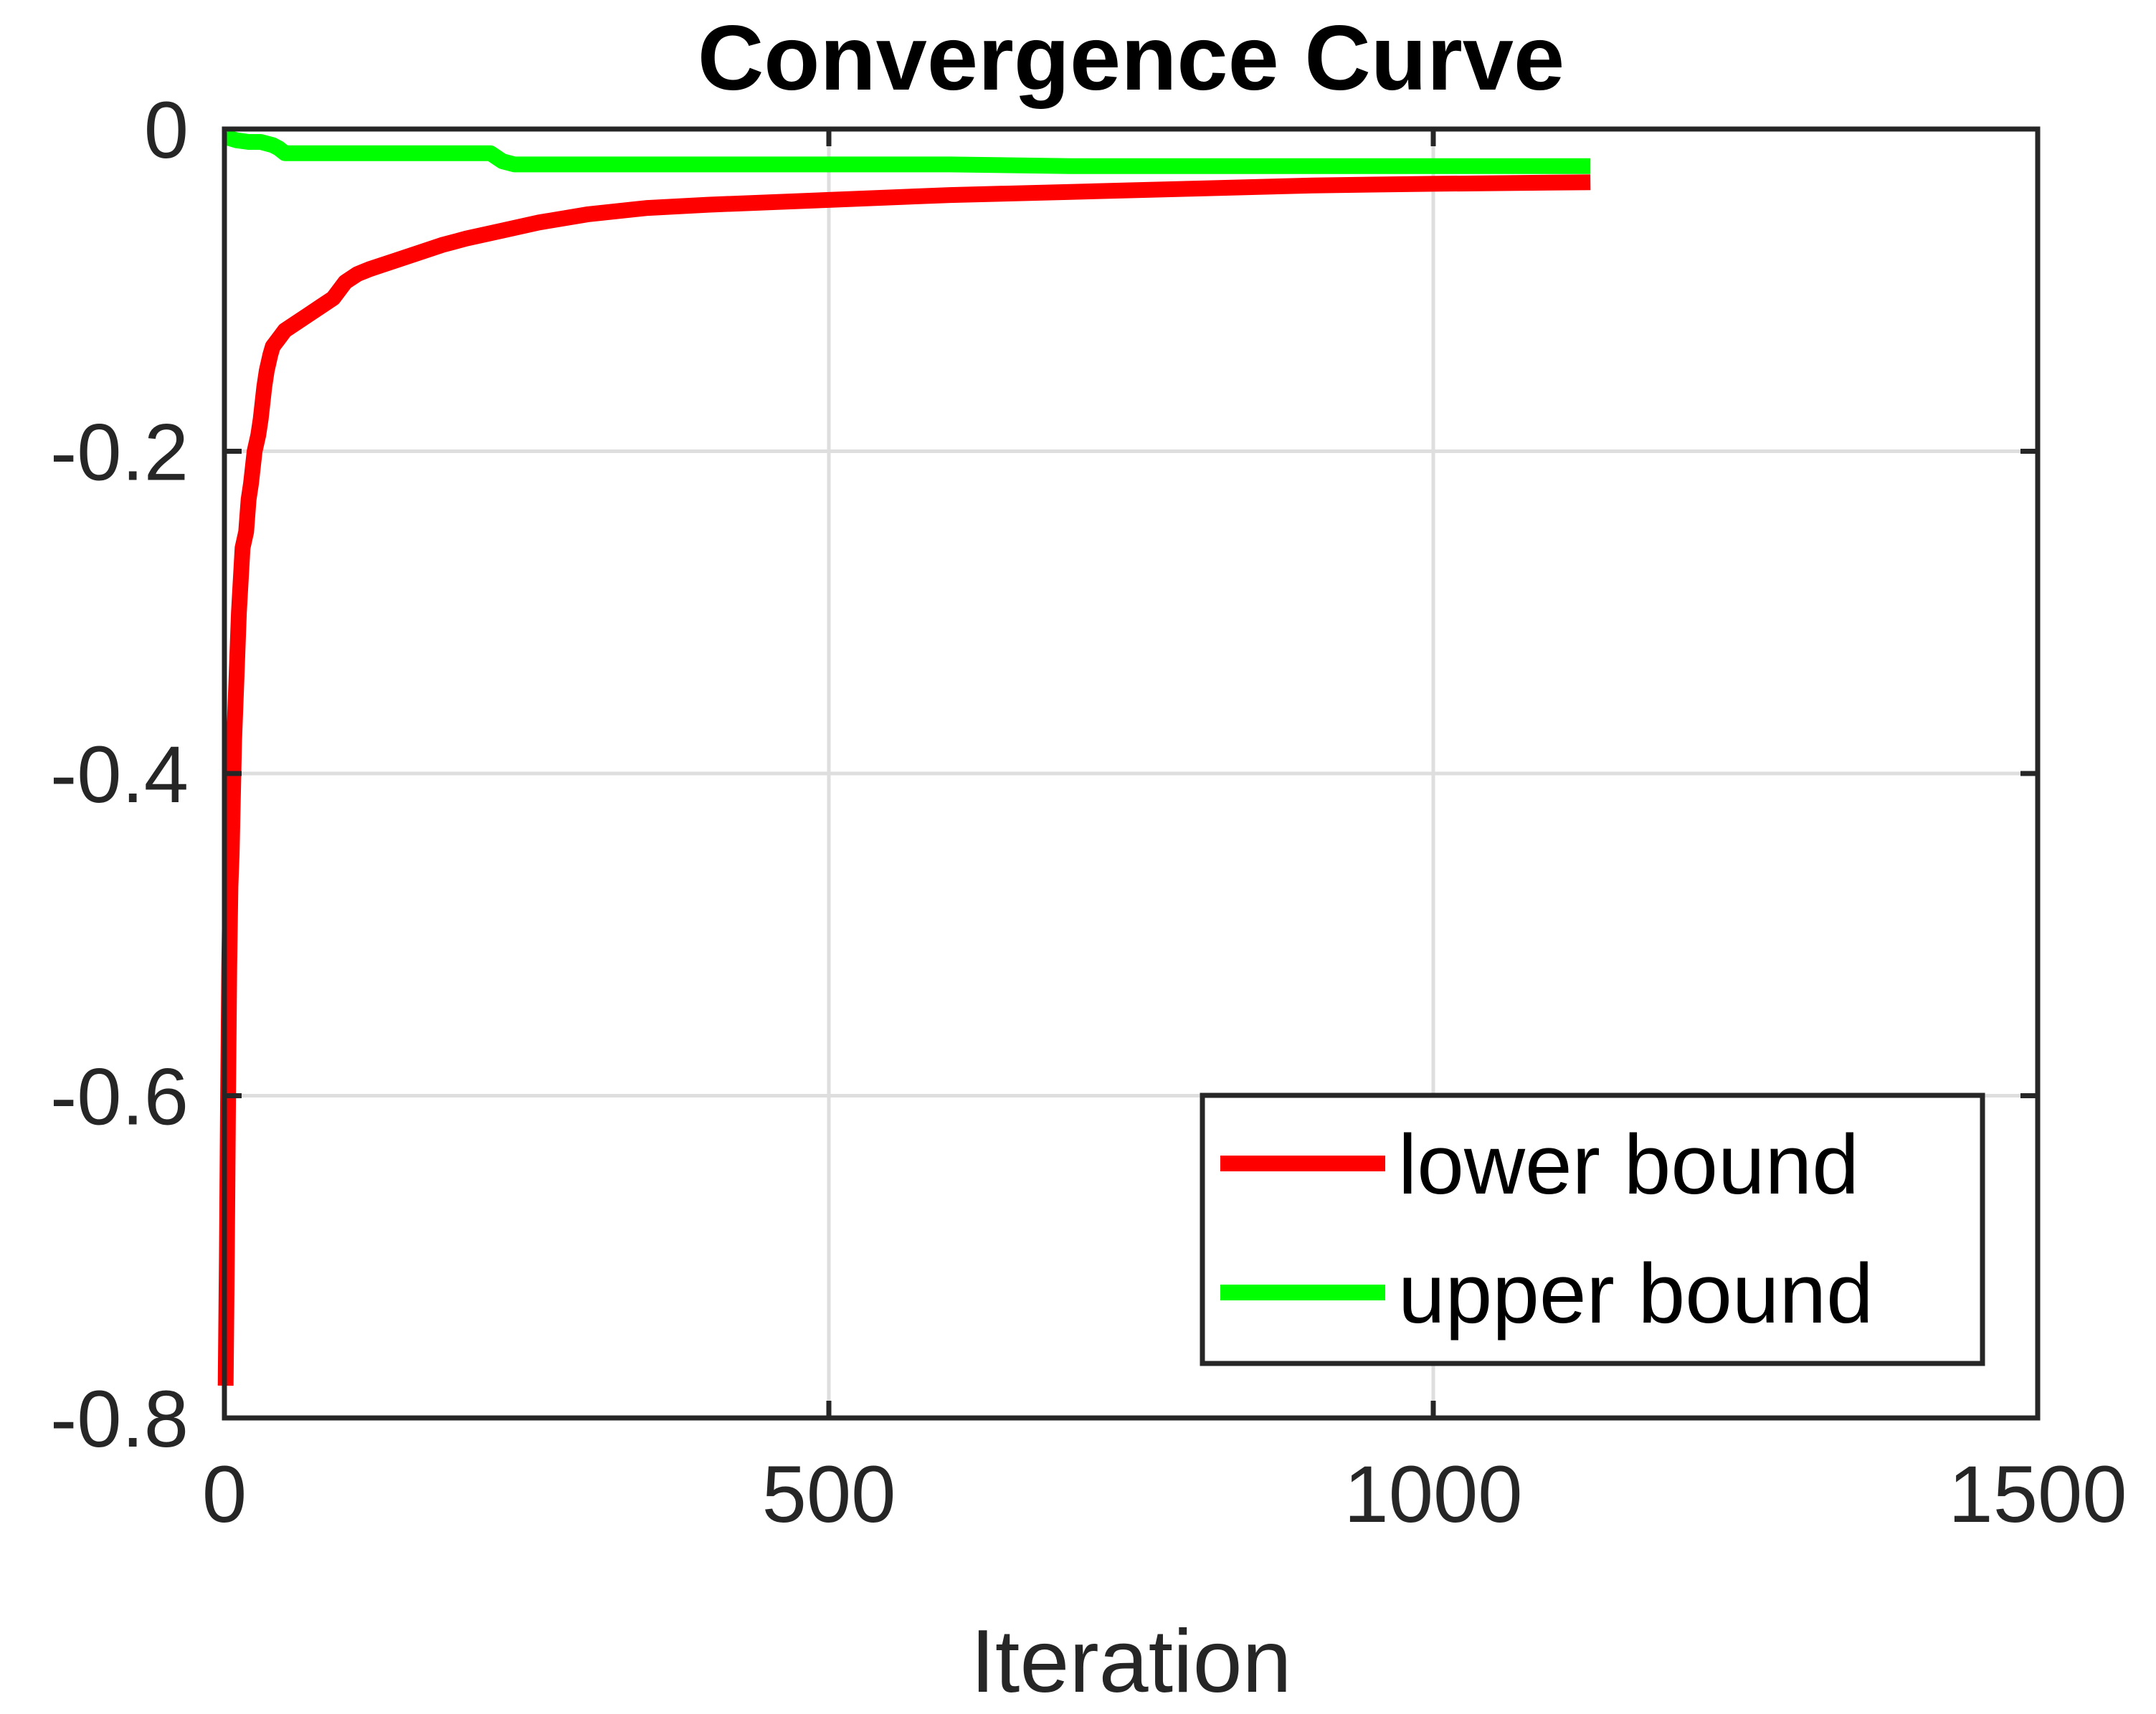 The width and height of the screenshot is (2156, 1714). I want to click on x-tick-label: 500, so click(829, 1494).